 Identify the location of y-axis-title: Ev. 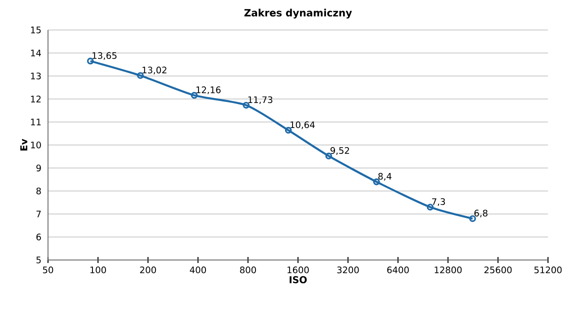
(24, 144).